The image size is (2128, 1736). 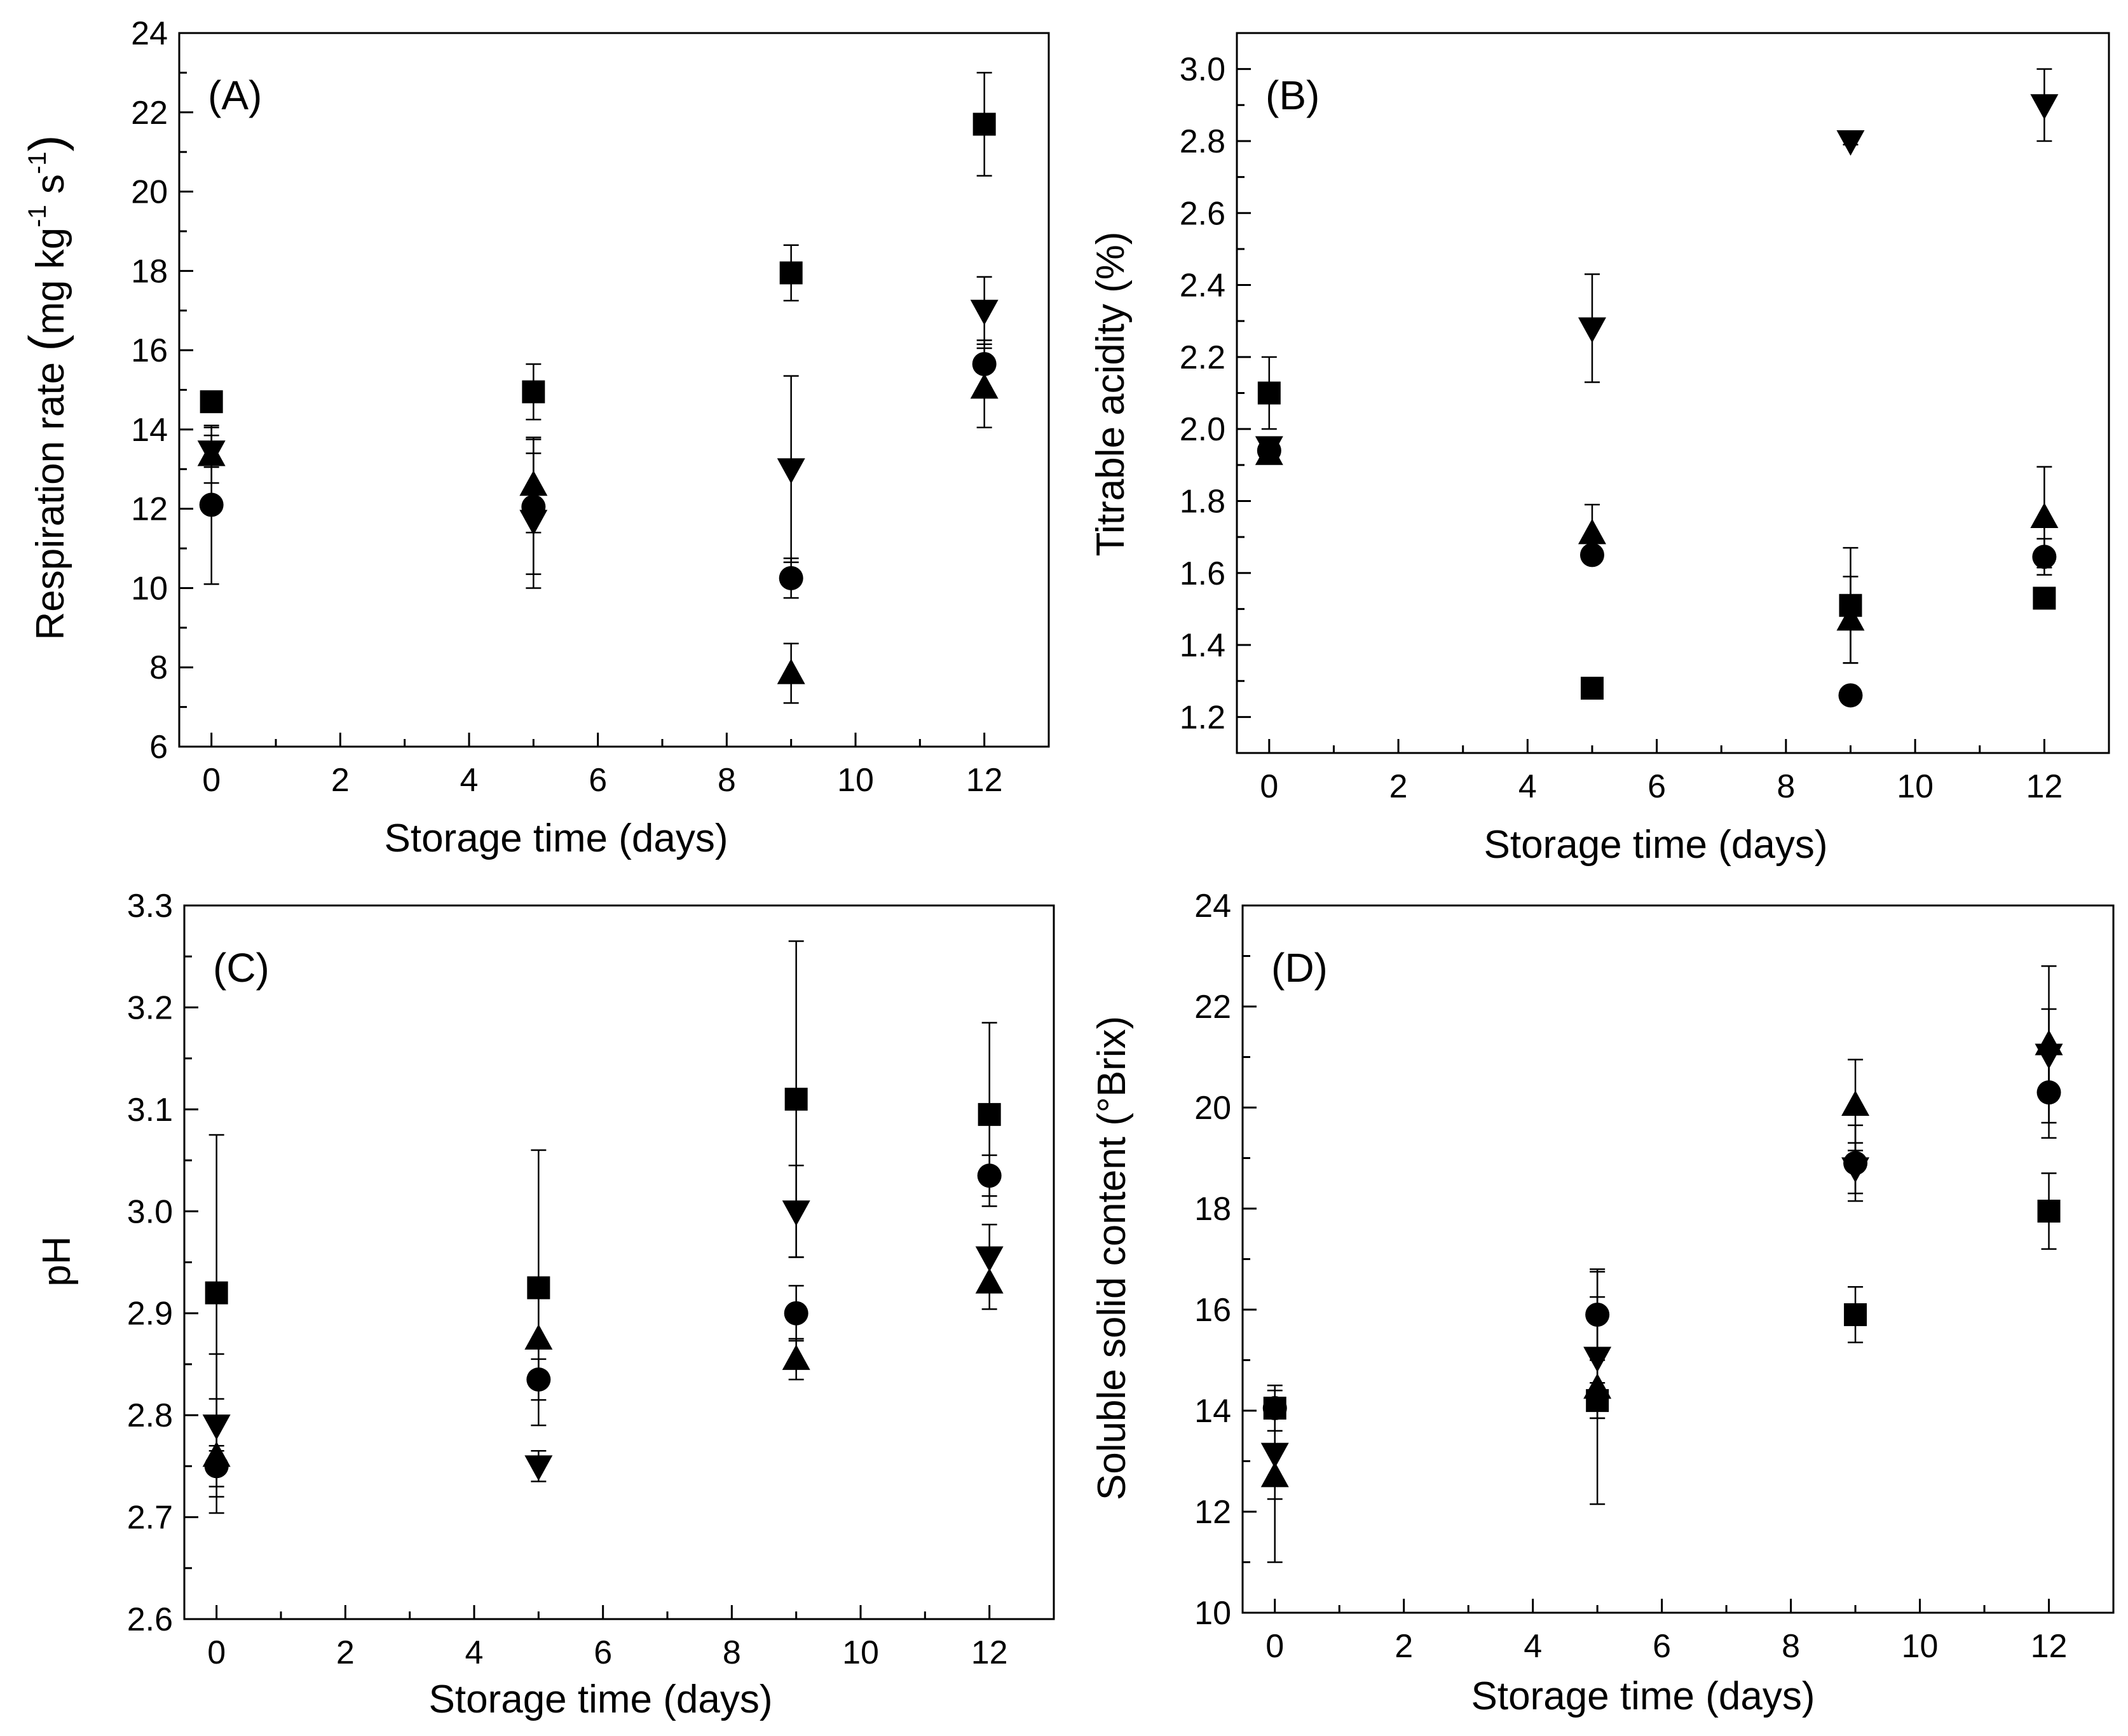 I want to click on y-tick-label-b: 2.2, so click(x=1202, y=357).